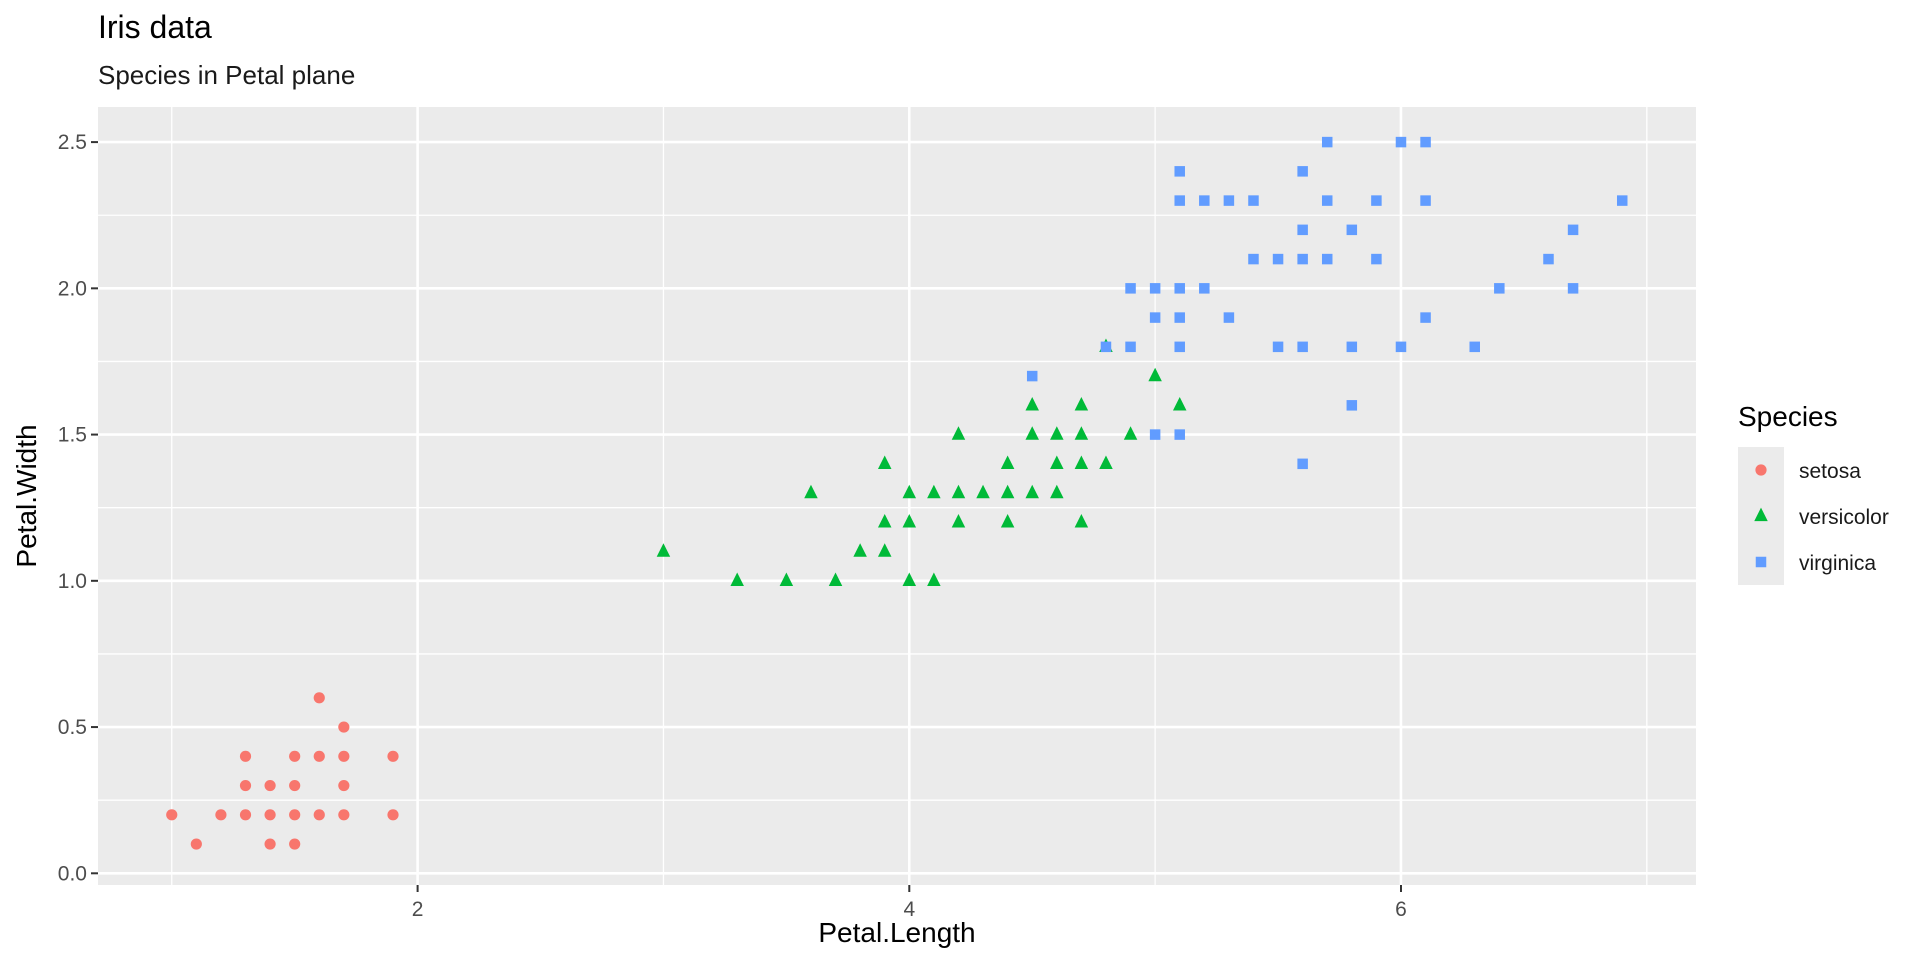 This screenshot has width=1920, height=960. I want to click on chart-title: Iris data, so click(155, 27).